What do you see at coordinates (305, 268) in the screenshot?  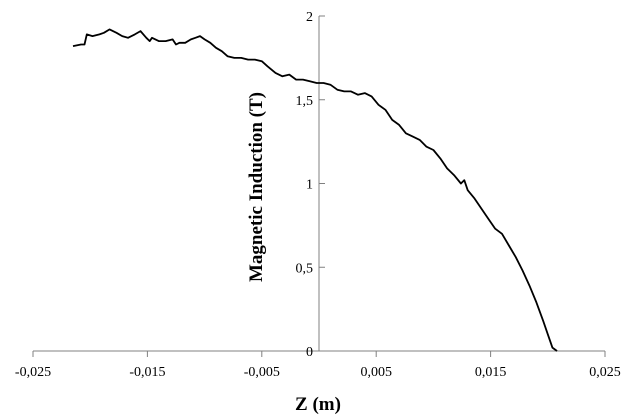 I see `y-tick-label: 0,5` at bounding box center [305, 268].